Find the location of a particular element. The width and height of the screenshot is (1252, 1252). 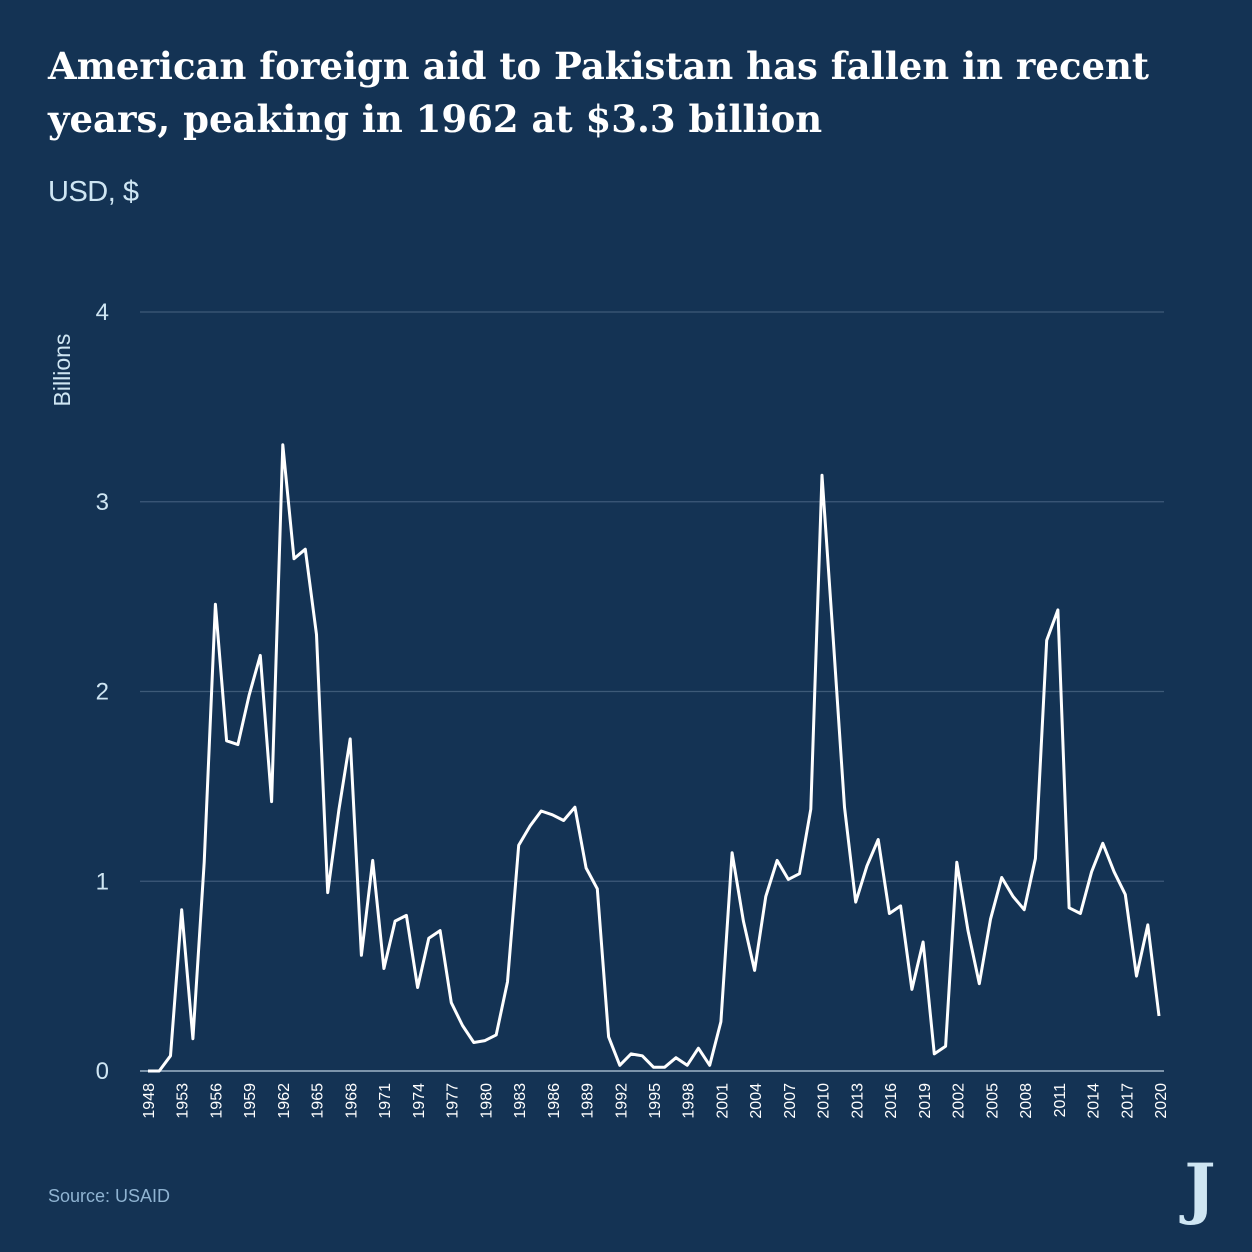

x-tick-label: 1956 is located at coordinates (217, 1101).